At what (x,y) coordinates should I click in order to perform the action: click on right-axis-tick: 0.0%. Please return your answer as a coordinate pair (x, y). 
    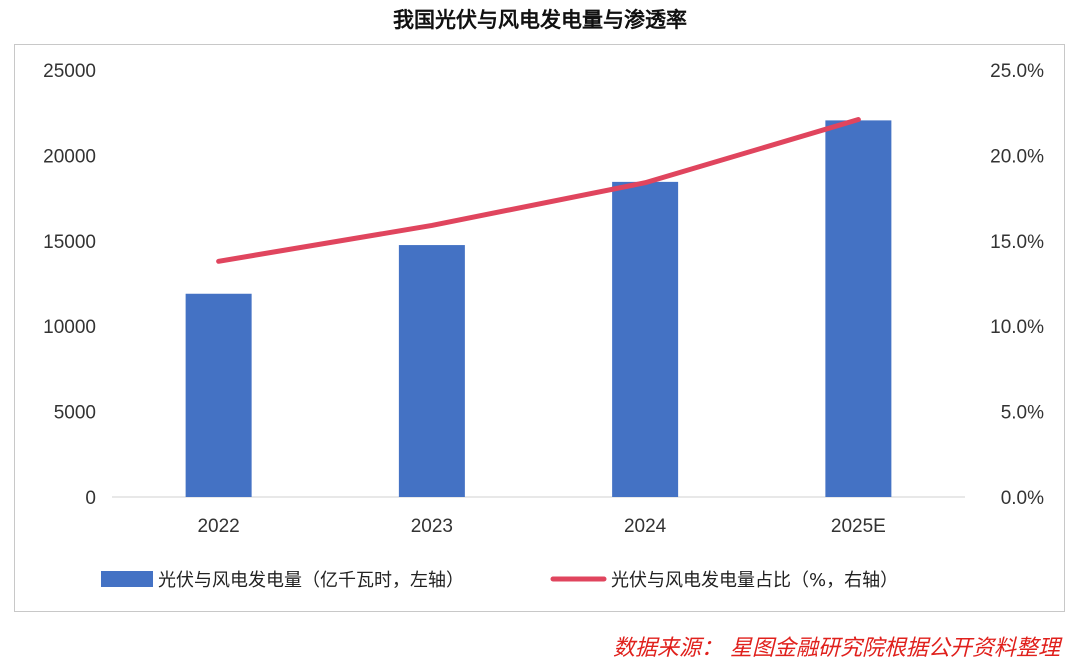
    Looking at the image, I should click on (1022, 498).